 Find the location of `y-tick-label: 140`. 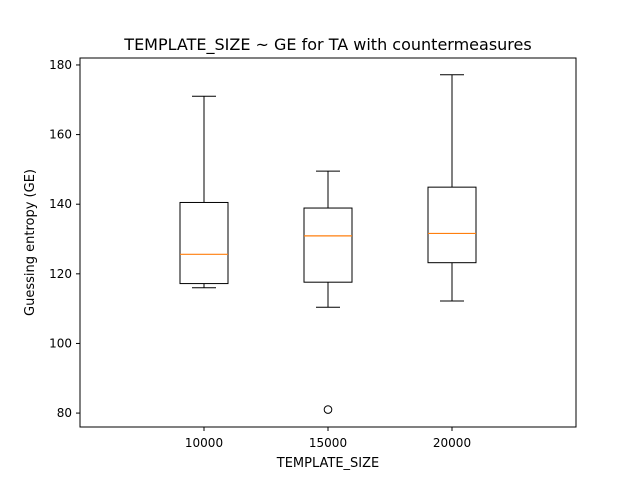

y-tick-label: 140 is located at coordinates (60, 204).